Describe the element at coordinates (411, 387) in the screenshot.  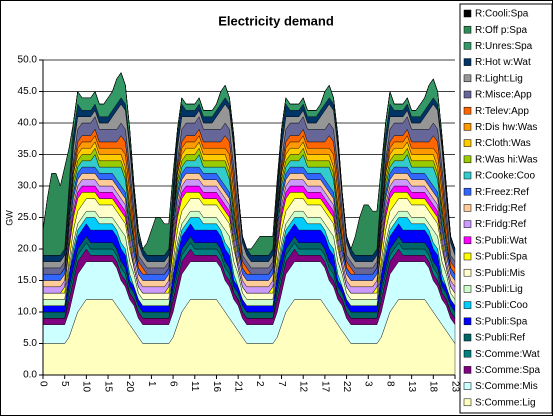
I see `x-tick-label: 13` at that location.